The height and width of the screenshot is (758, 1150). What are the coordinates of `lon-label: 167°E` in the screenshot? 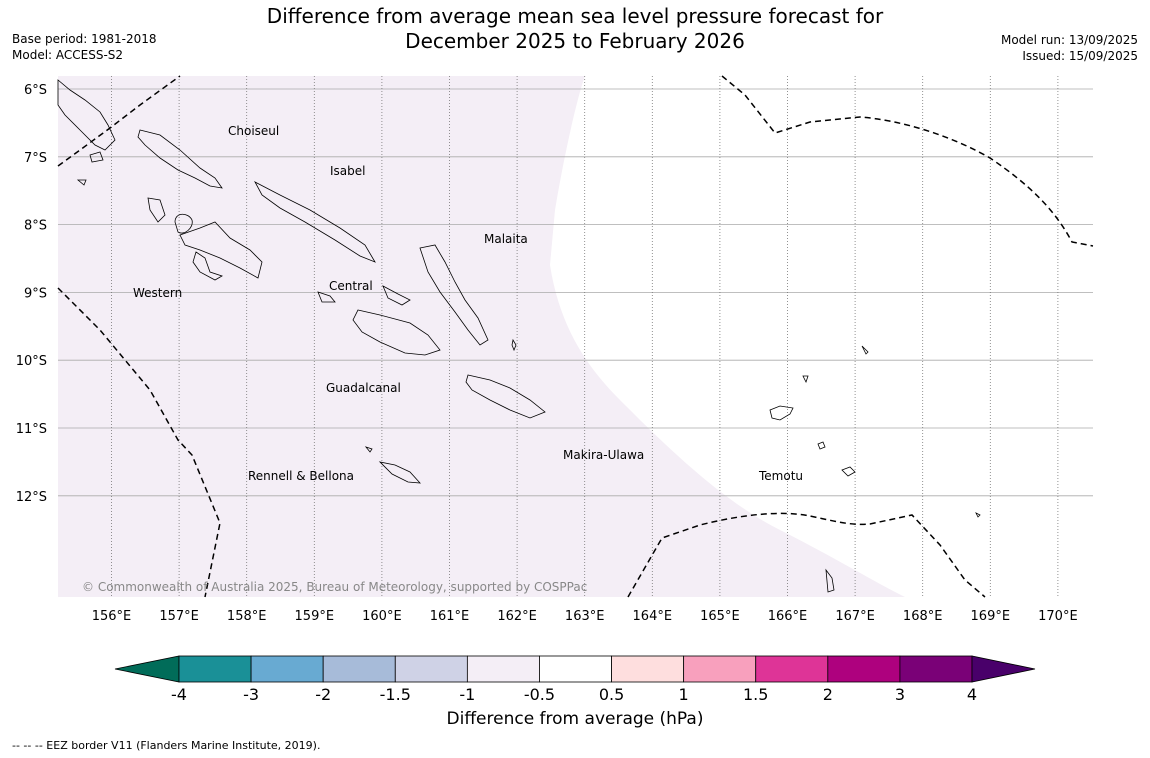 It's located at (855, 616).